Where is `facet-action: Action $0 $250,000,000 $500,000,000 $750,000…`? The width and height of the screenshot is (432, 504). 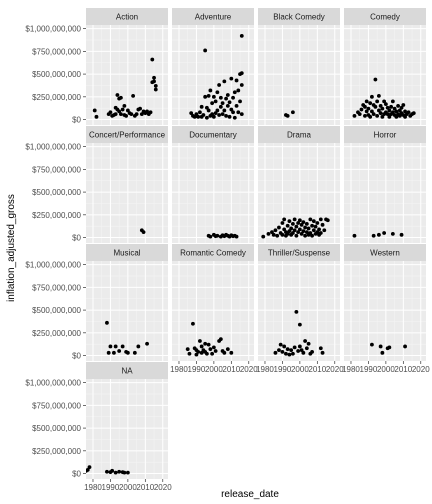
facet-action: Action $0 $250,000,000 $500,000,000 $750,000… is located at coordinates (96, 66).